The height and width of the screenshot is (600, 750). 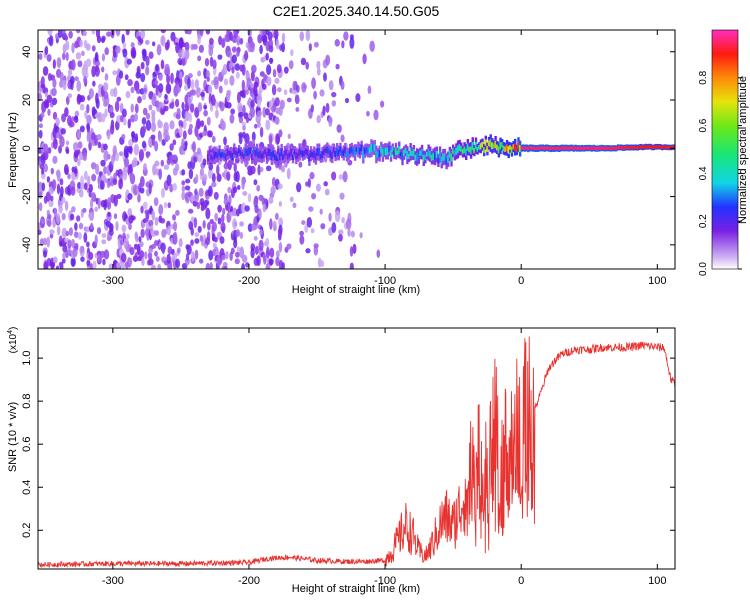 What do you see at coordinates (703, 269) in the screenshot?
I see `colorbar-tick-label: 0.0` at bounding box center [703, 269].